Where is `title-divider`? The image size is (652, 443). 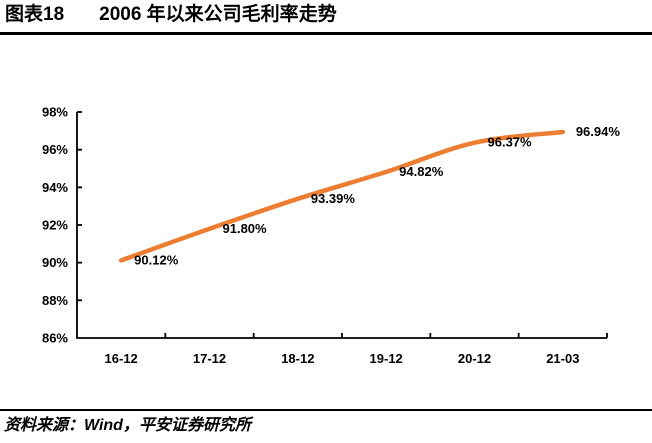
title-divider is located at coordinates (326, 33).